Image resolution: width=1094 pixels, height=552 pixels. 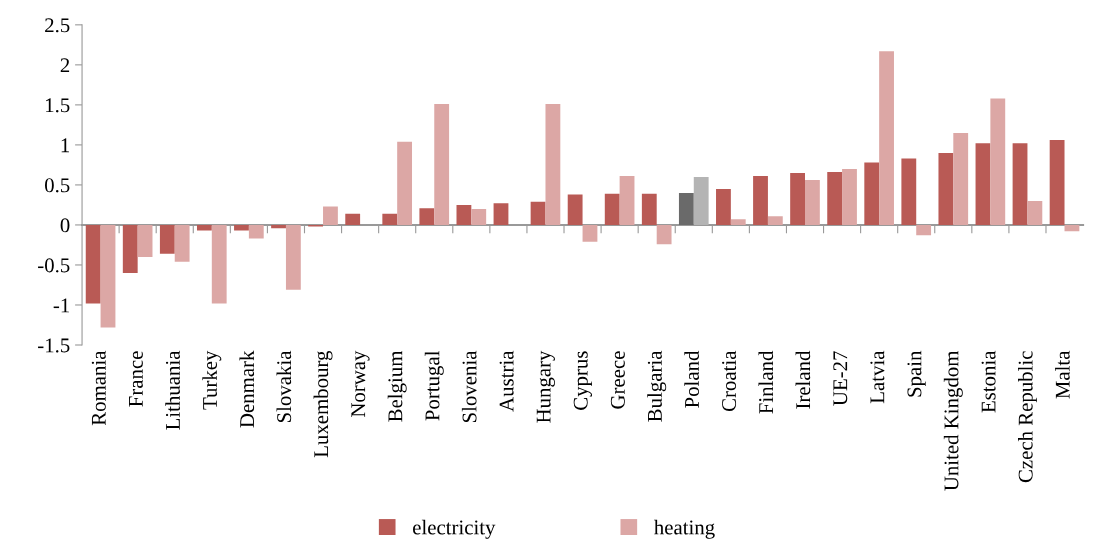 What do you see at coordinates (617, 380) in the screenshot?
I see `x-tick-label: Greece` at bounding box center [617, 380].